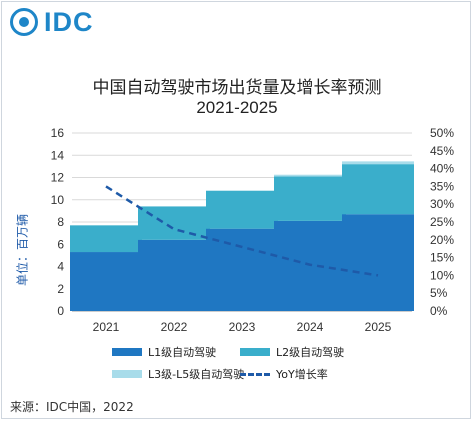 The width and height of the screenshot is (474, 422). What do you see at coordinates (196, 374) in the screenshot?
I see `legend-label: L3级-L5级自动驾驶` at bounding box center [196, 374].